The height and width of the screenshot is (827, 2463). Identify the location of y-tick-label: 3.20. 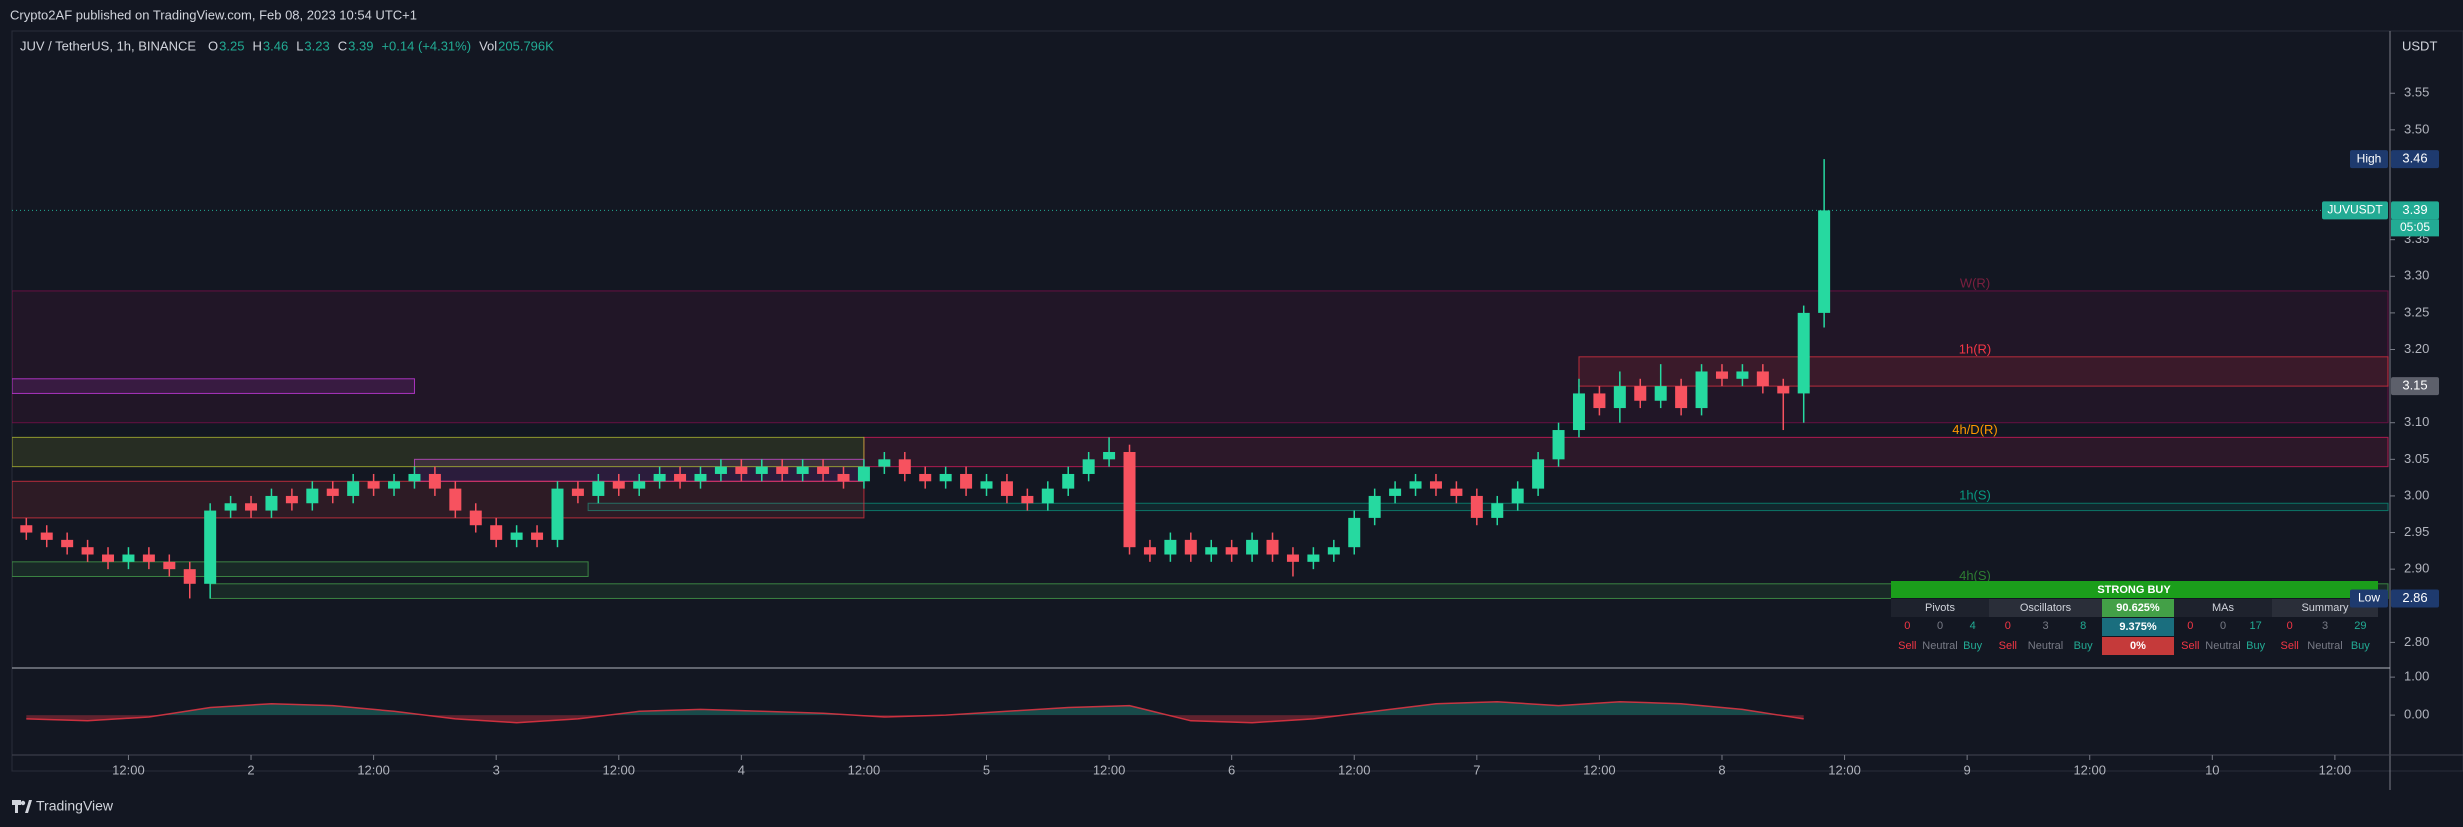
(2416, 348).